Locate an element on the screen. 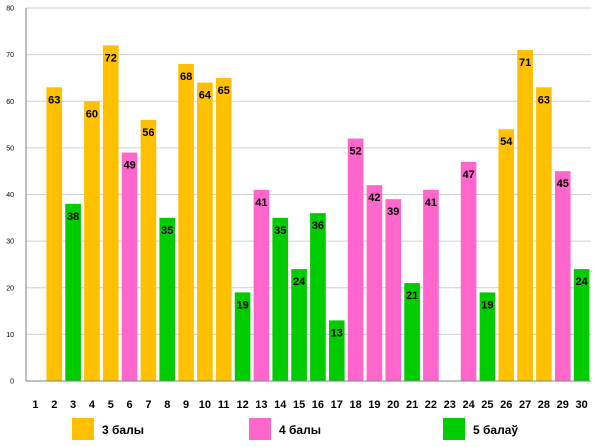 The image size is (596, 447). data-label-6: 49 is located at coordinates (129, 166).